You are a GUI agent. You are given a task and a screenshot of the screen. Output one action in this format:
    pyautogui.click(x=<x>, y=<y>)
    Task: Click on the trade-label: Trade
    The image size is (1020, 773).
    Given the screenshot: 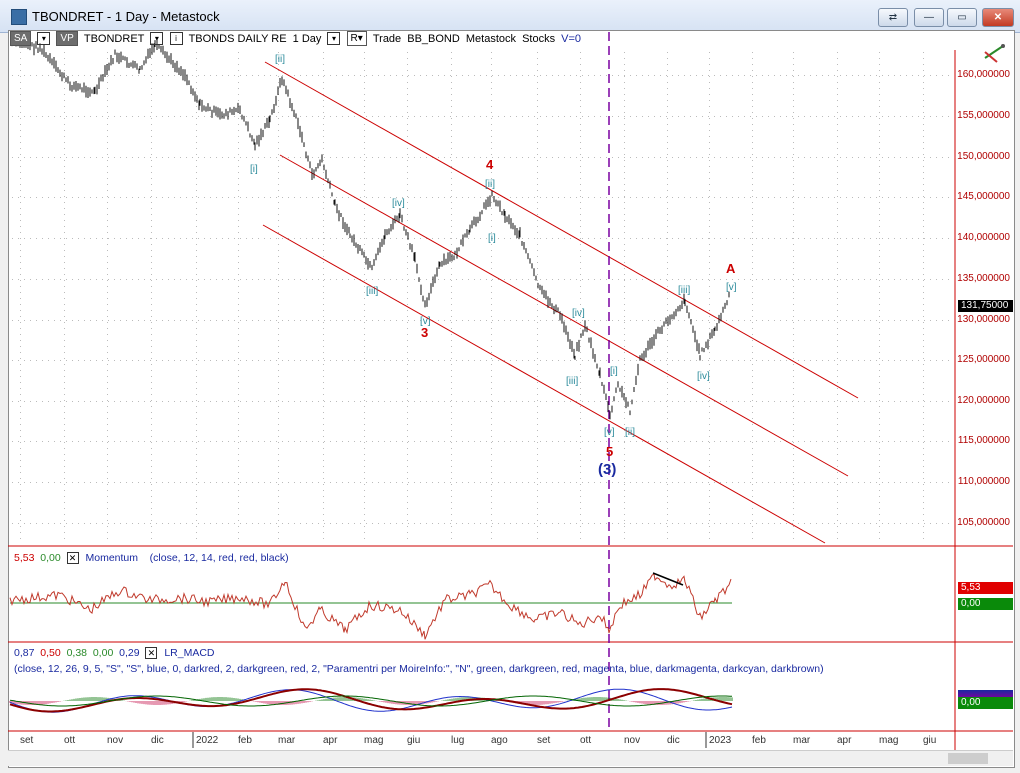 What is the action you would take?
    pyautogui.click(x=387, y=38)
    